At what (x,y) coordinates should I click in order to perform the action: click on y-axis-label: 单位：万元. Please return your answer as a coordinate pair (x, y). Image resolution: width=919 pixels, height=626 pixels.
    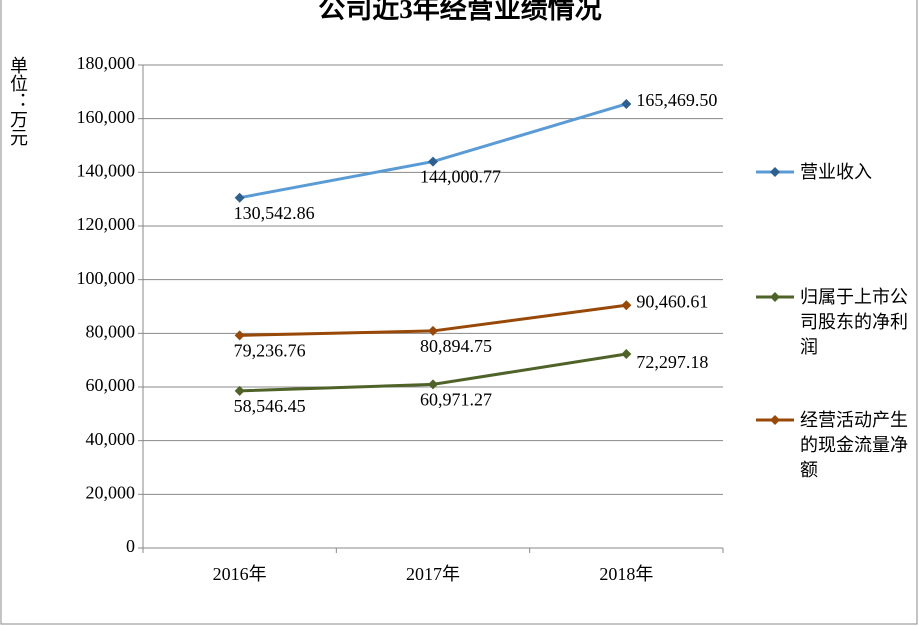
    Looking at the image, I should click on (18, 101).